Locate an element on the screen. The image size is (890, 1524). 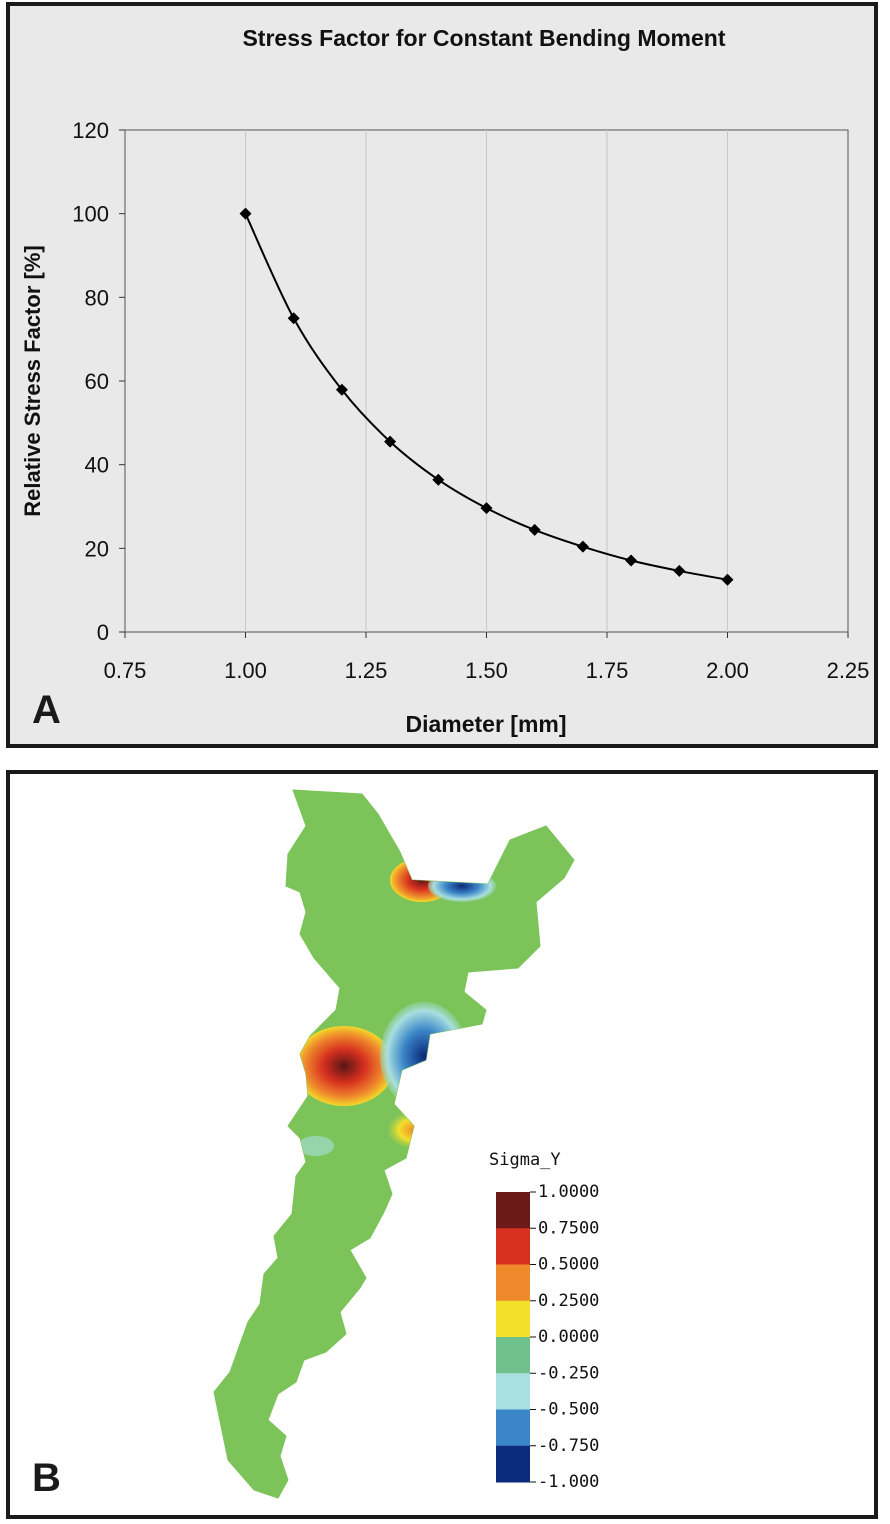
x-tick-label: 1.00 is located at coordinates (245, 670).